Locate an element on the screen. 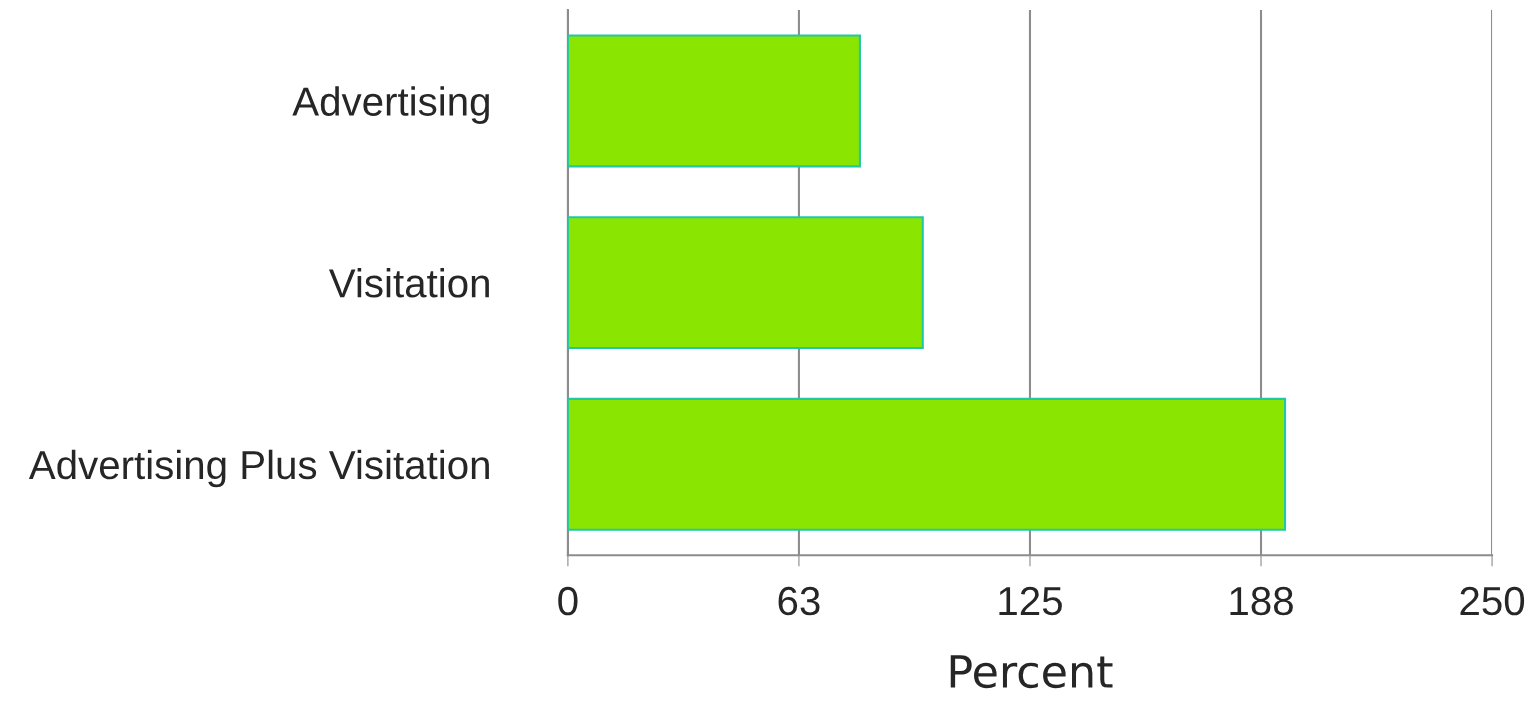 The image size is (1539, 721). x-axis-title: Percent is located at coordinates (1031, 672).